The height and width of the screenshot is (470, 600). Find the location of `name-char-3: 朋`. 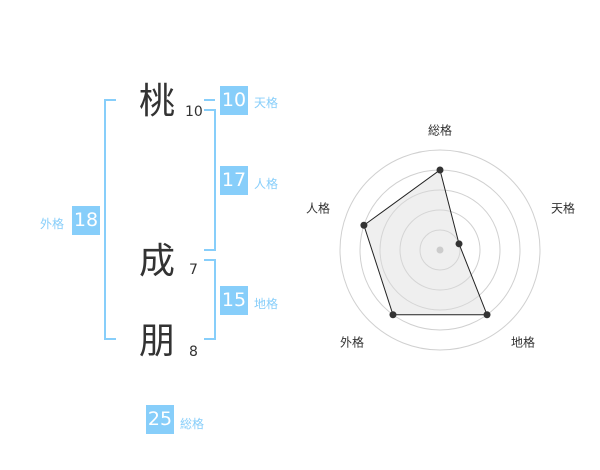

name-char-3: 朋 is located at coordinates (156, 341).